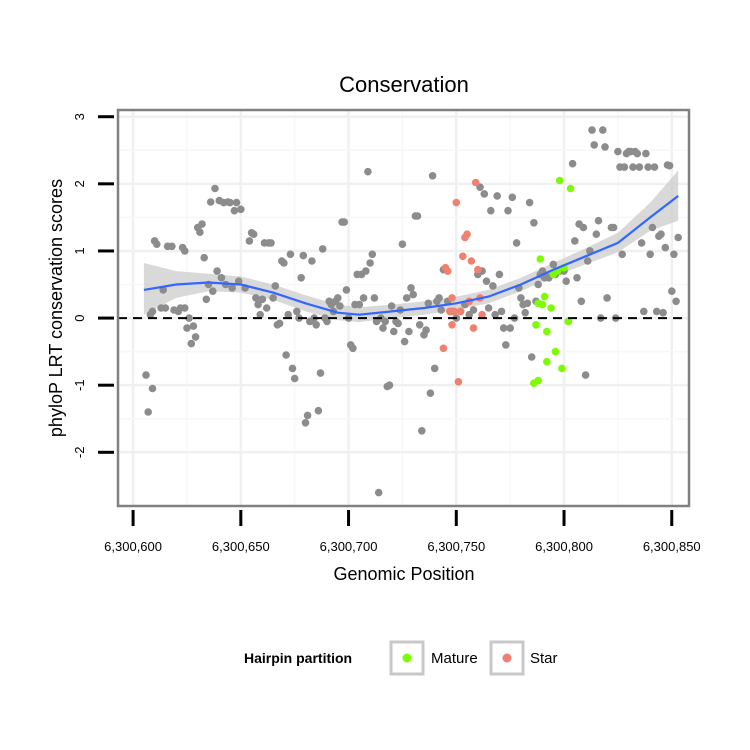  I want to click on chart-title: Conservation, so click(404, 84).